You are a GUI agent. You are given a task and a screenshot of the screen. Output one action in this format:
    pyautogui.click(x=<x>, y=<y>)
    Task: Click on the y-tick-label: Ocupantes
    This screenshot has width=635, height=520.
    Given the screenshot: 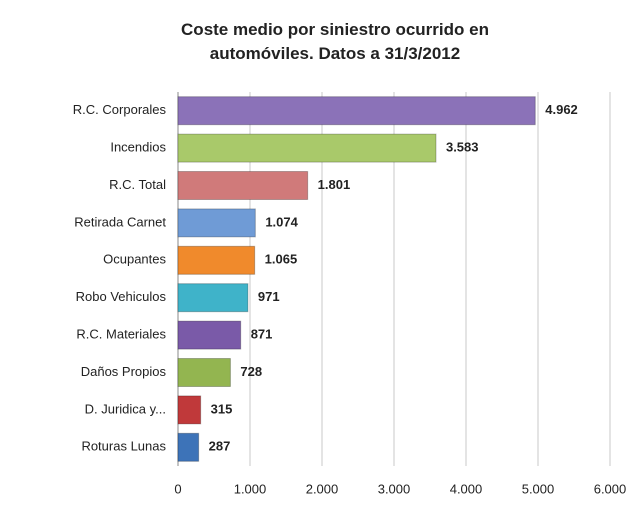 What is the action you would take?
    pyautogui.click(x=134, y=259)
    